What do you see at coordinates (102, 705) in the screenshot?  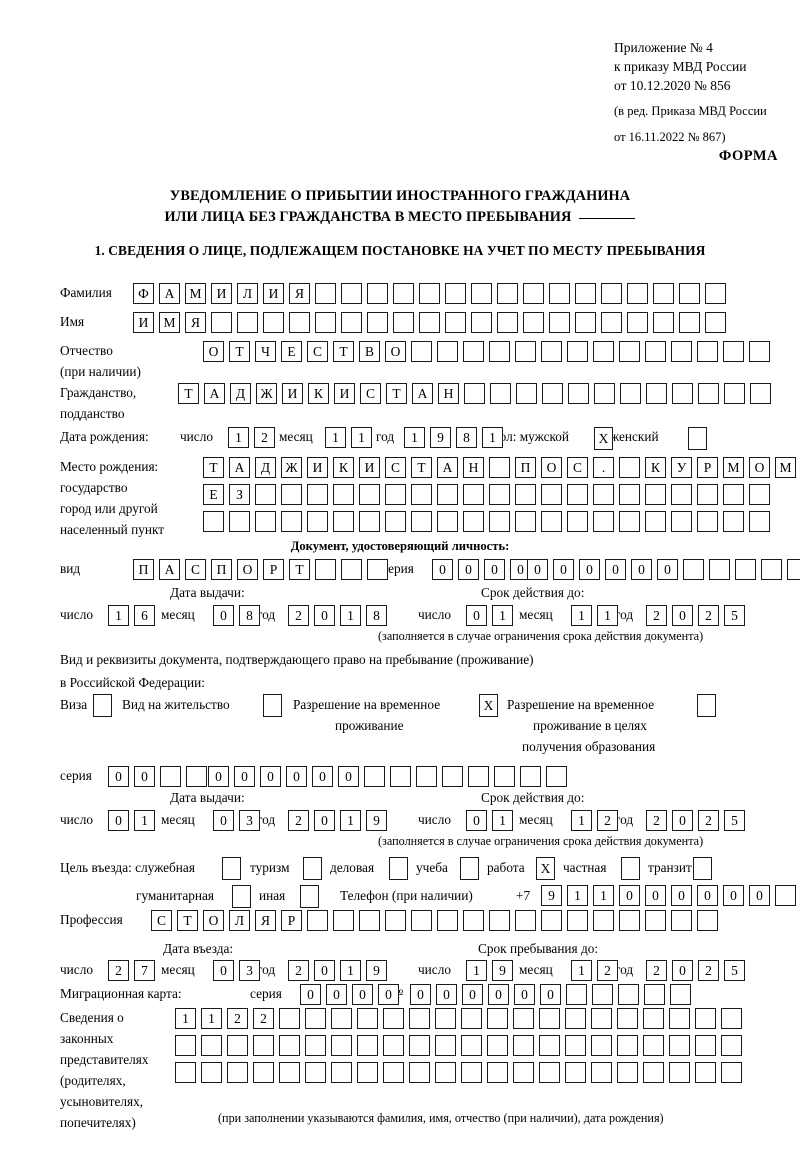 I see `checkbox-visa` at bounding box center [102, 705].